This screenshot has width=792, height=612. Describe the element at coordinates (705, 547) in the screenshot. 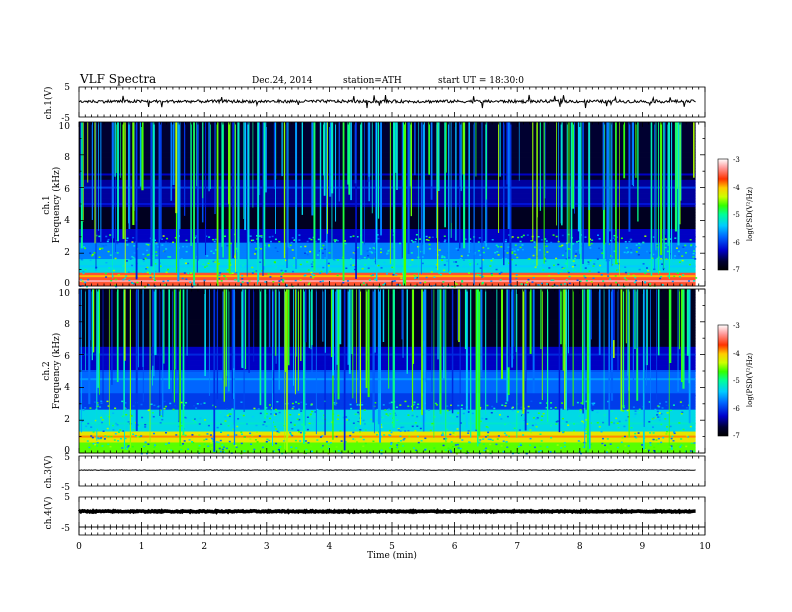

I see `xtick-label: 10` at that location.